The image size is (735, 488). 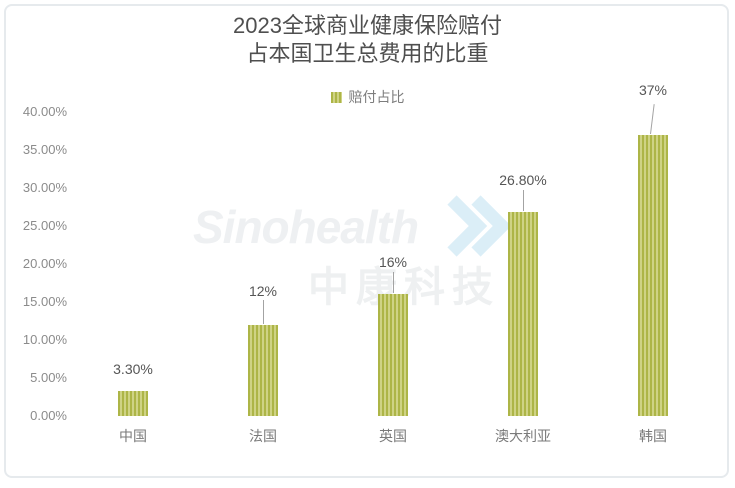 I want to click on y-axis-tick-label: 10.00%, so click(x=44, y=339).